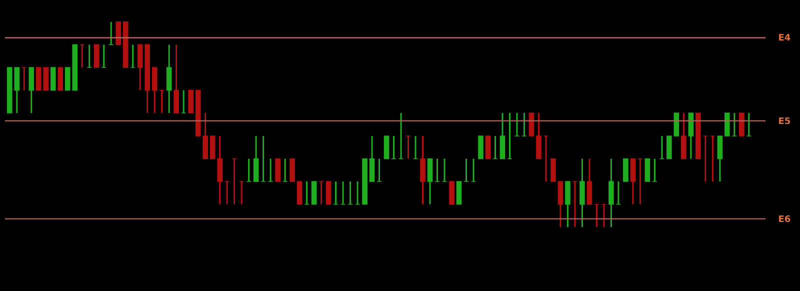 Image resolution: width=800 pixels, height=291 pixels. Describe the element at coordinates (784, 39) in the screenshot. I see `ref-line-label: E4` at that location.